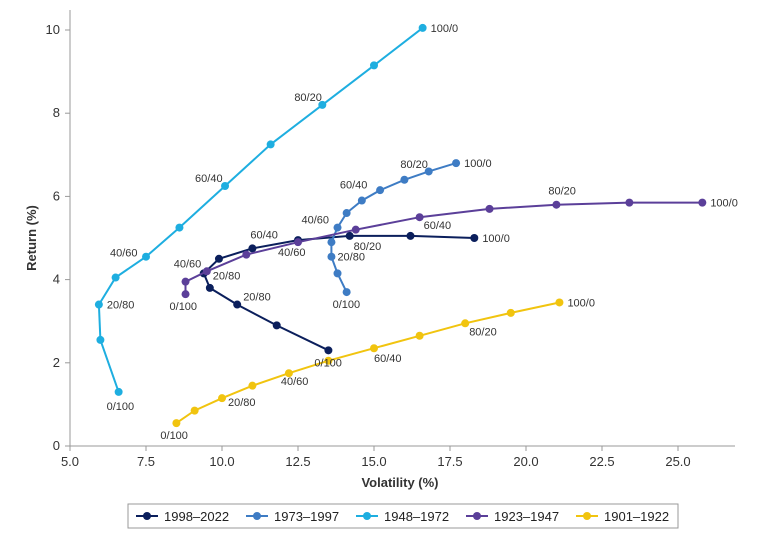 The width and height of the screenshot is (766, 546). What do you see at coordinates (297, 461) in the screenshot?
I see `x-tick-label: 12.5` at bounding box center [297, 461].